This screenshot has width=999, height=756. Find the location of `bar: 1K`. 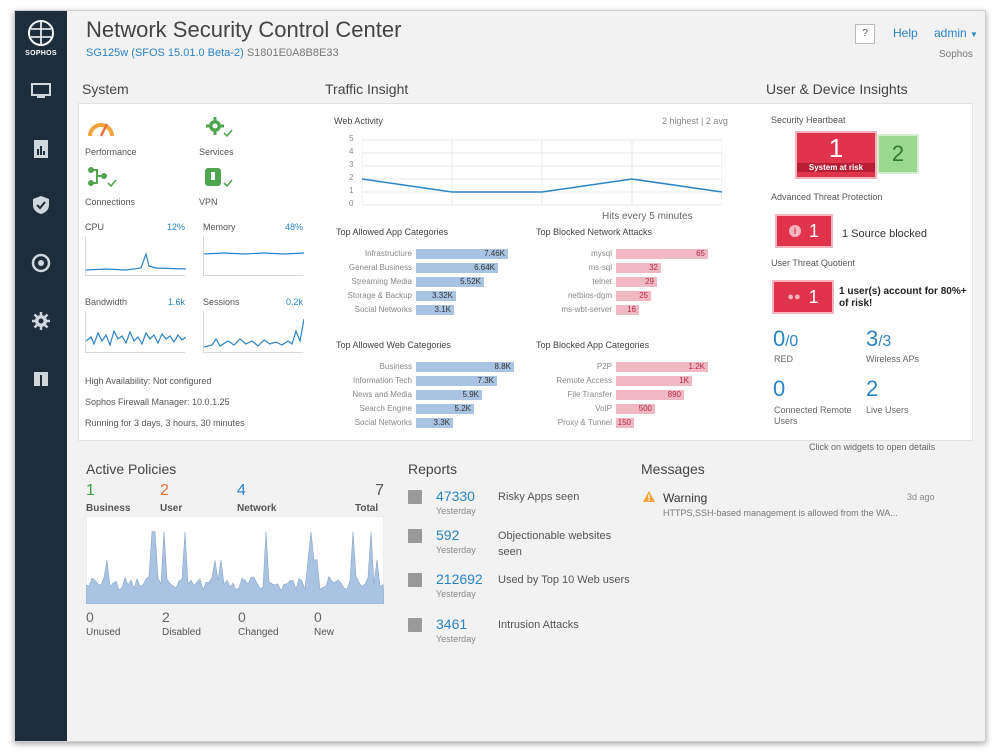

bar: 1K is located at coordinates (654, 381).